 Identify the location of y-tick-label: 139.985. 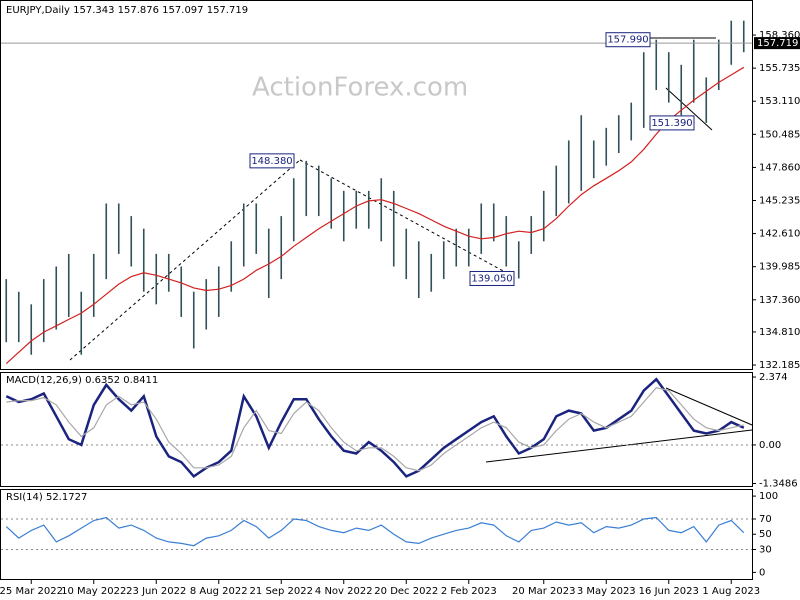
(779, 267).